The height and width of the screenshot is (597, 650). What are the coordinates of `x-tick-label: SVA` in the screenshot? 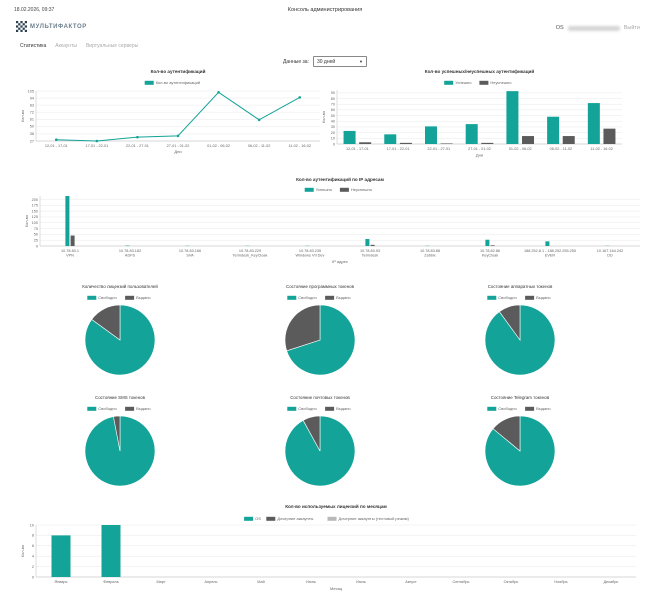 It's located at (190, 256).